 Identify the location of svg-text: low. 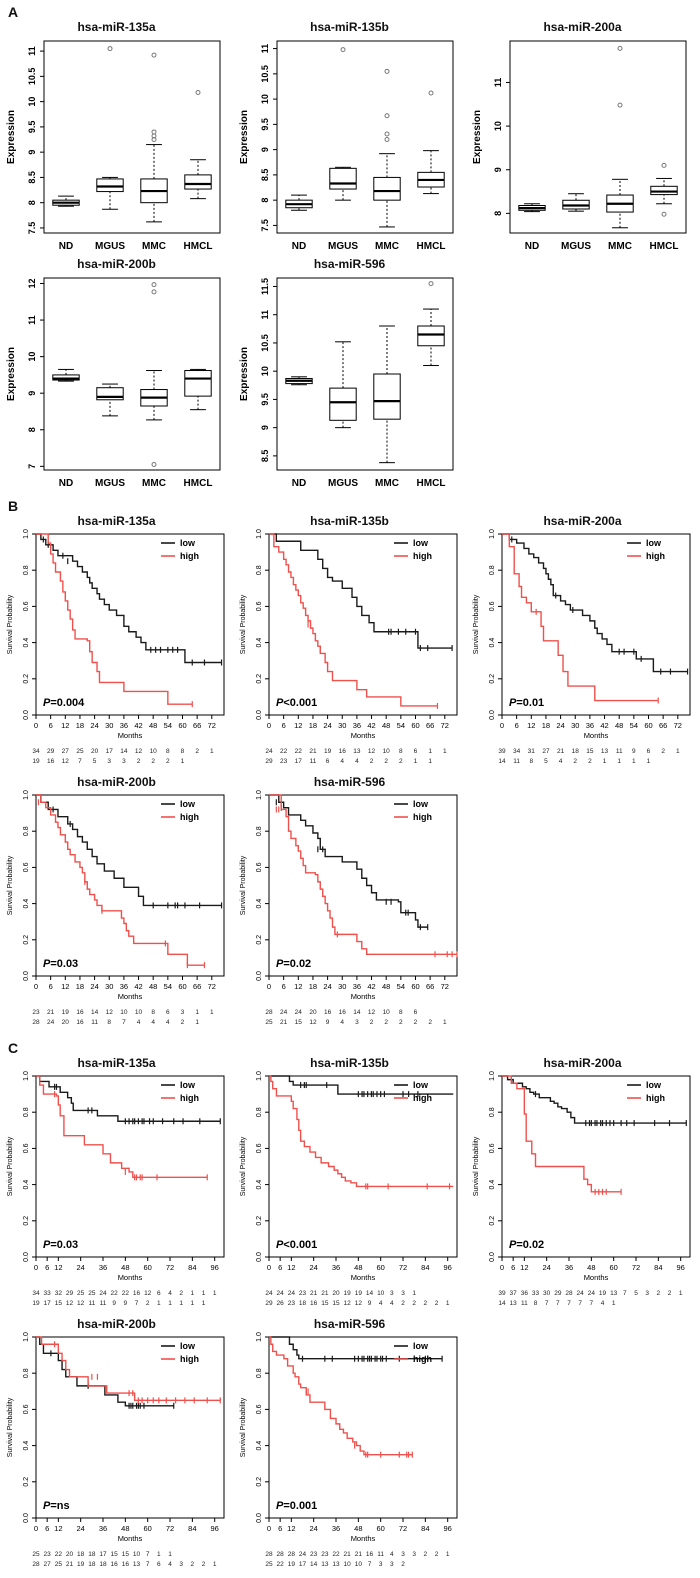
(421, 1085).